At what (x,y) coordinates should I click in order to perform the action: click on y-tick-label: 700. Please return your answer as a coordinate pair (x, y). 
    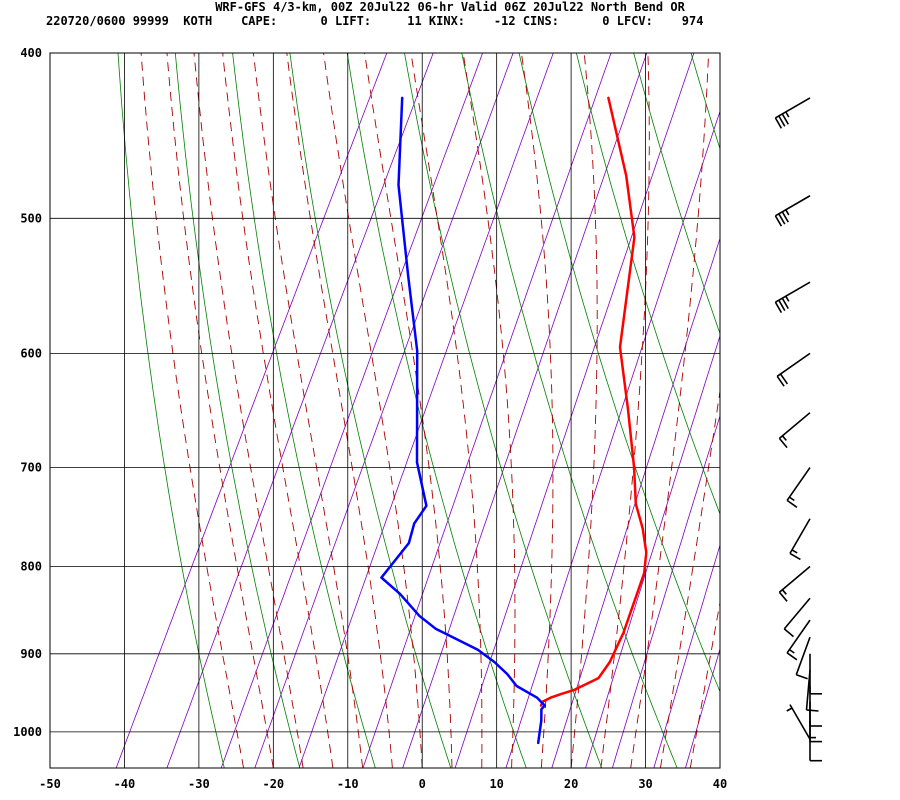
    Looking at the image, I should click on (31, 468).